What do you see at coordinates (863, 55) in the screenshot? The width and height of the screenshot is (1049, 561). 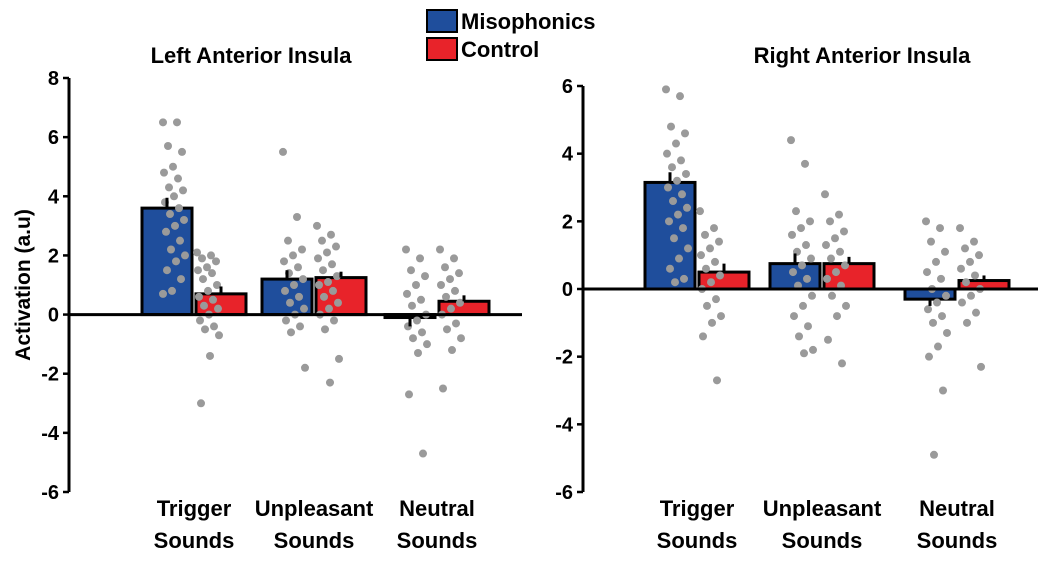 I see `right-panel-title: Right Anterior Insula` at bounding box center [863, 55].